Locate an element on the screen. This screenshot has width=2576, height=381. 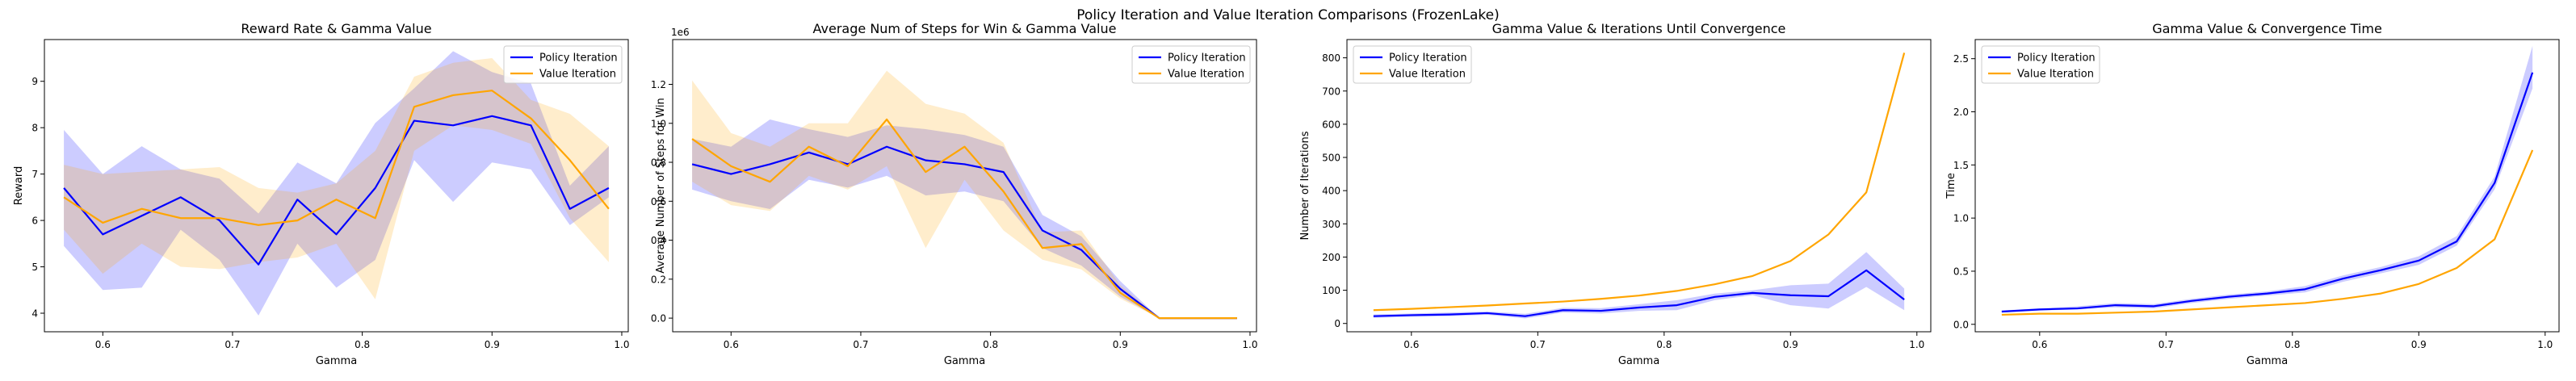
time-xtick-label: 0.7 is located at coordinates (2166, 344).